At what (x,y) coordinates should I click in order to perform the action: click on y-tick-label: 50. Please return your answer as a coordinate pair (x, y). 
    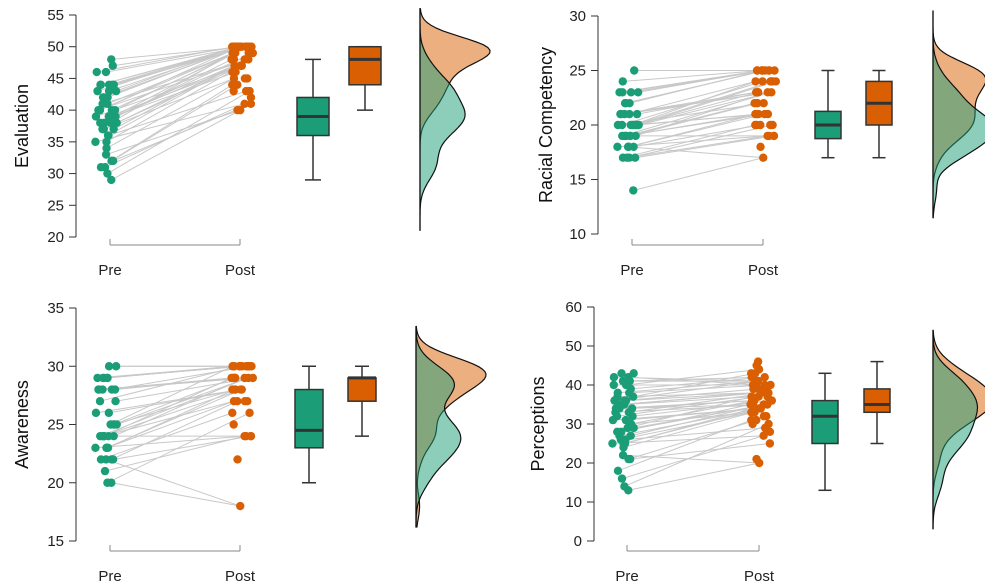
    Looking at the image, I should click on (573, 346).